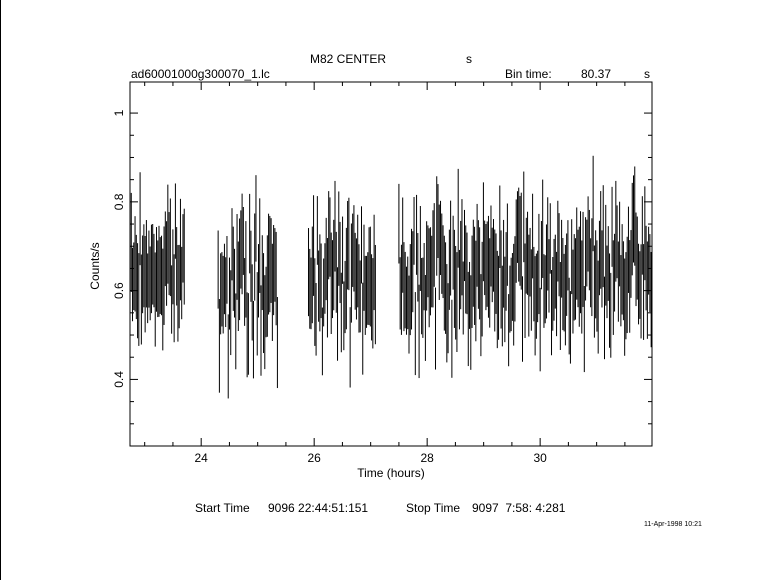  What do you see at coordinates (318, 508) in the screenshot?
I see `start-time-value: 9096 22:44:51:151` at bounding box center [318, 508].